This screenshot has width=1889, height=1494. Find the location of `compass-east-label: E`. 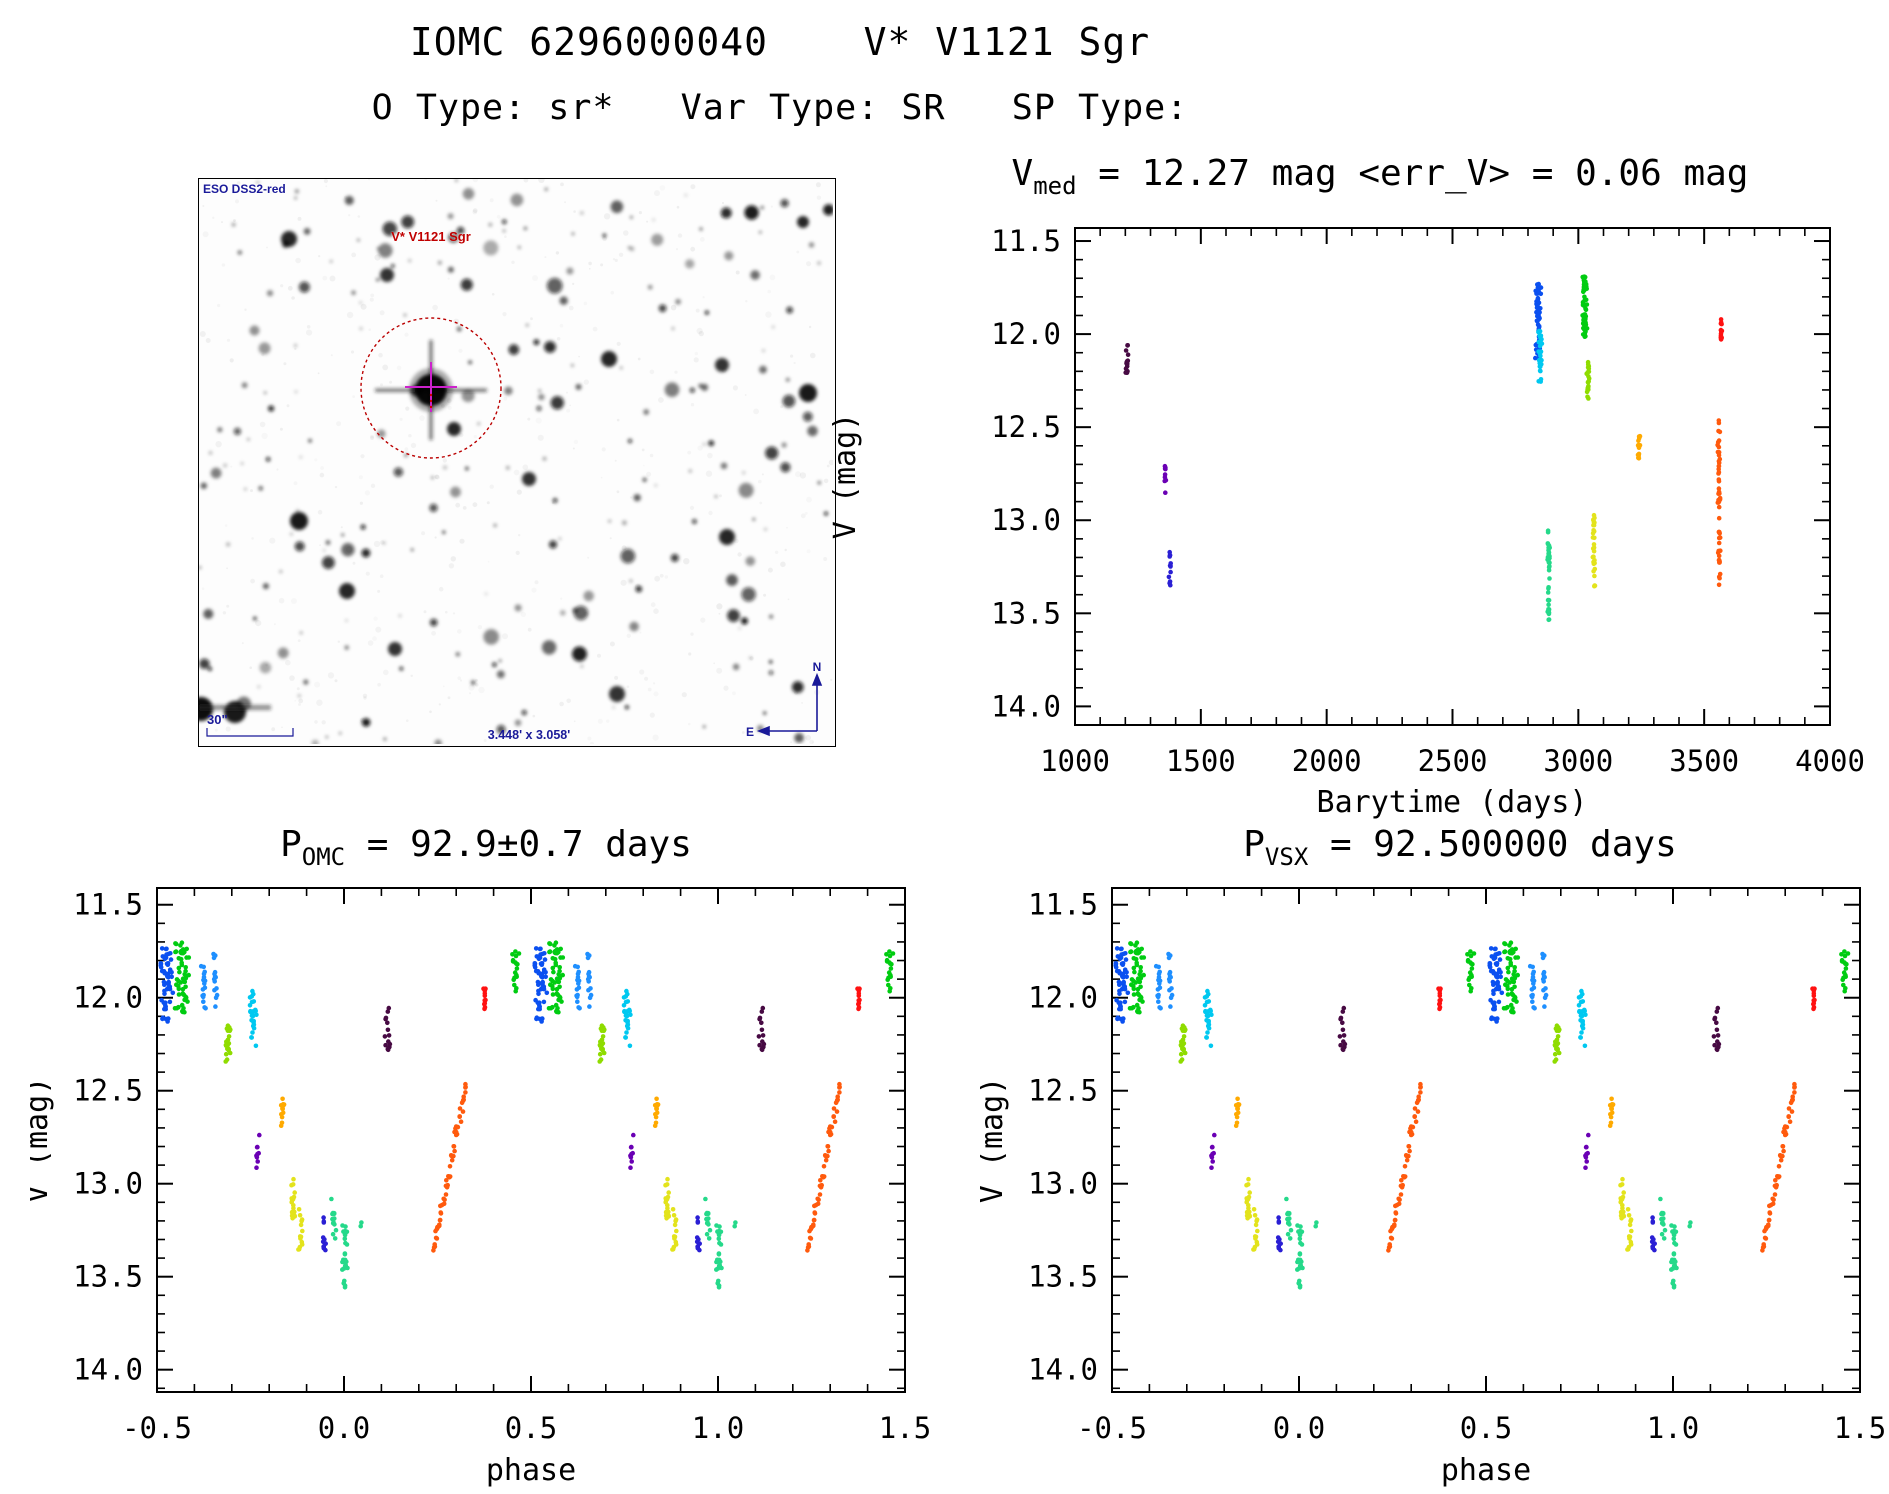

compass-east-label: E is located at coordinates (750, 732).